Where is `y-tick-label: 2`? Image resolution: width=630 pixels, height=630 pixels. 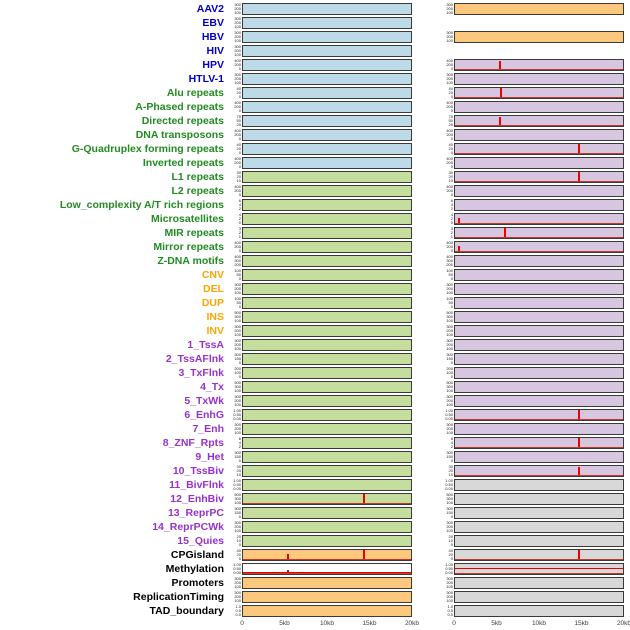
y-tick-label: 2 is located at coordinates (451, 208).